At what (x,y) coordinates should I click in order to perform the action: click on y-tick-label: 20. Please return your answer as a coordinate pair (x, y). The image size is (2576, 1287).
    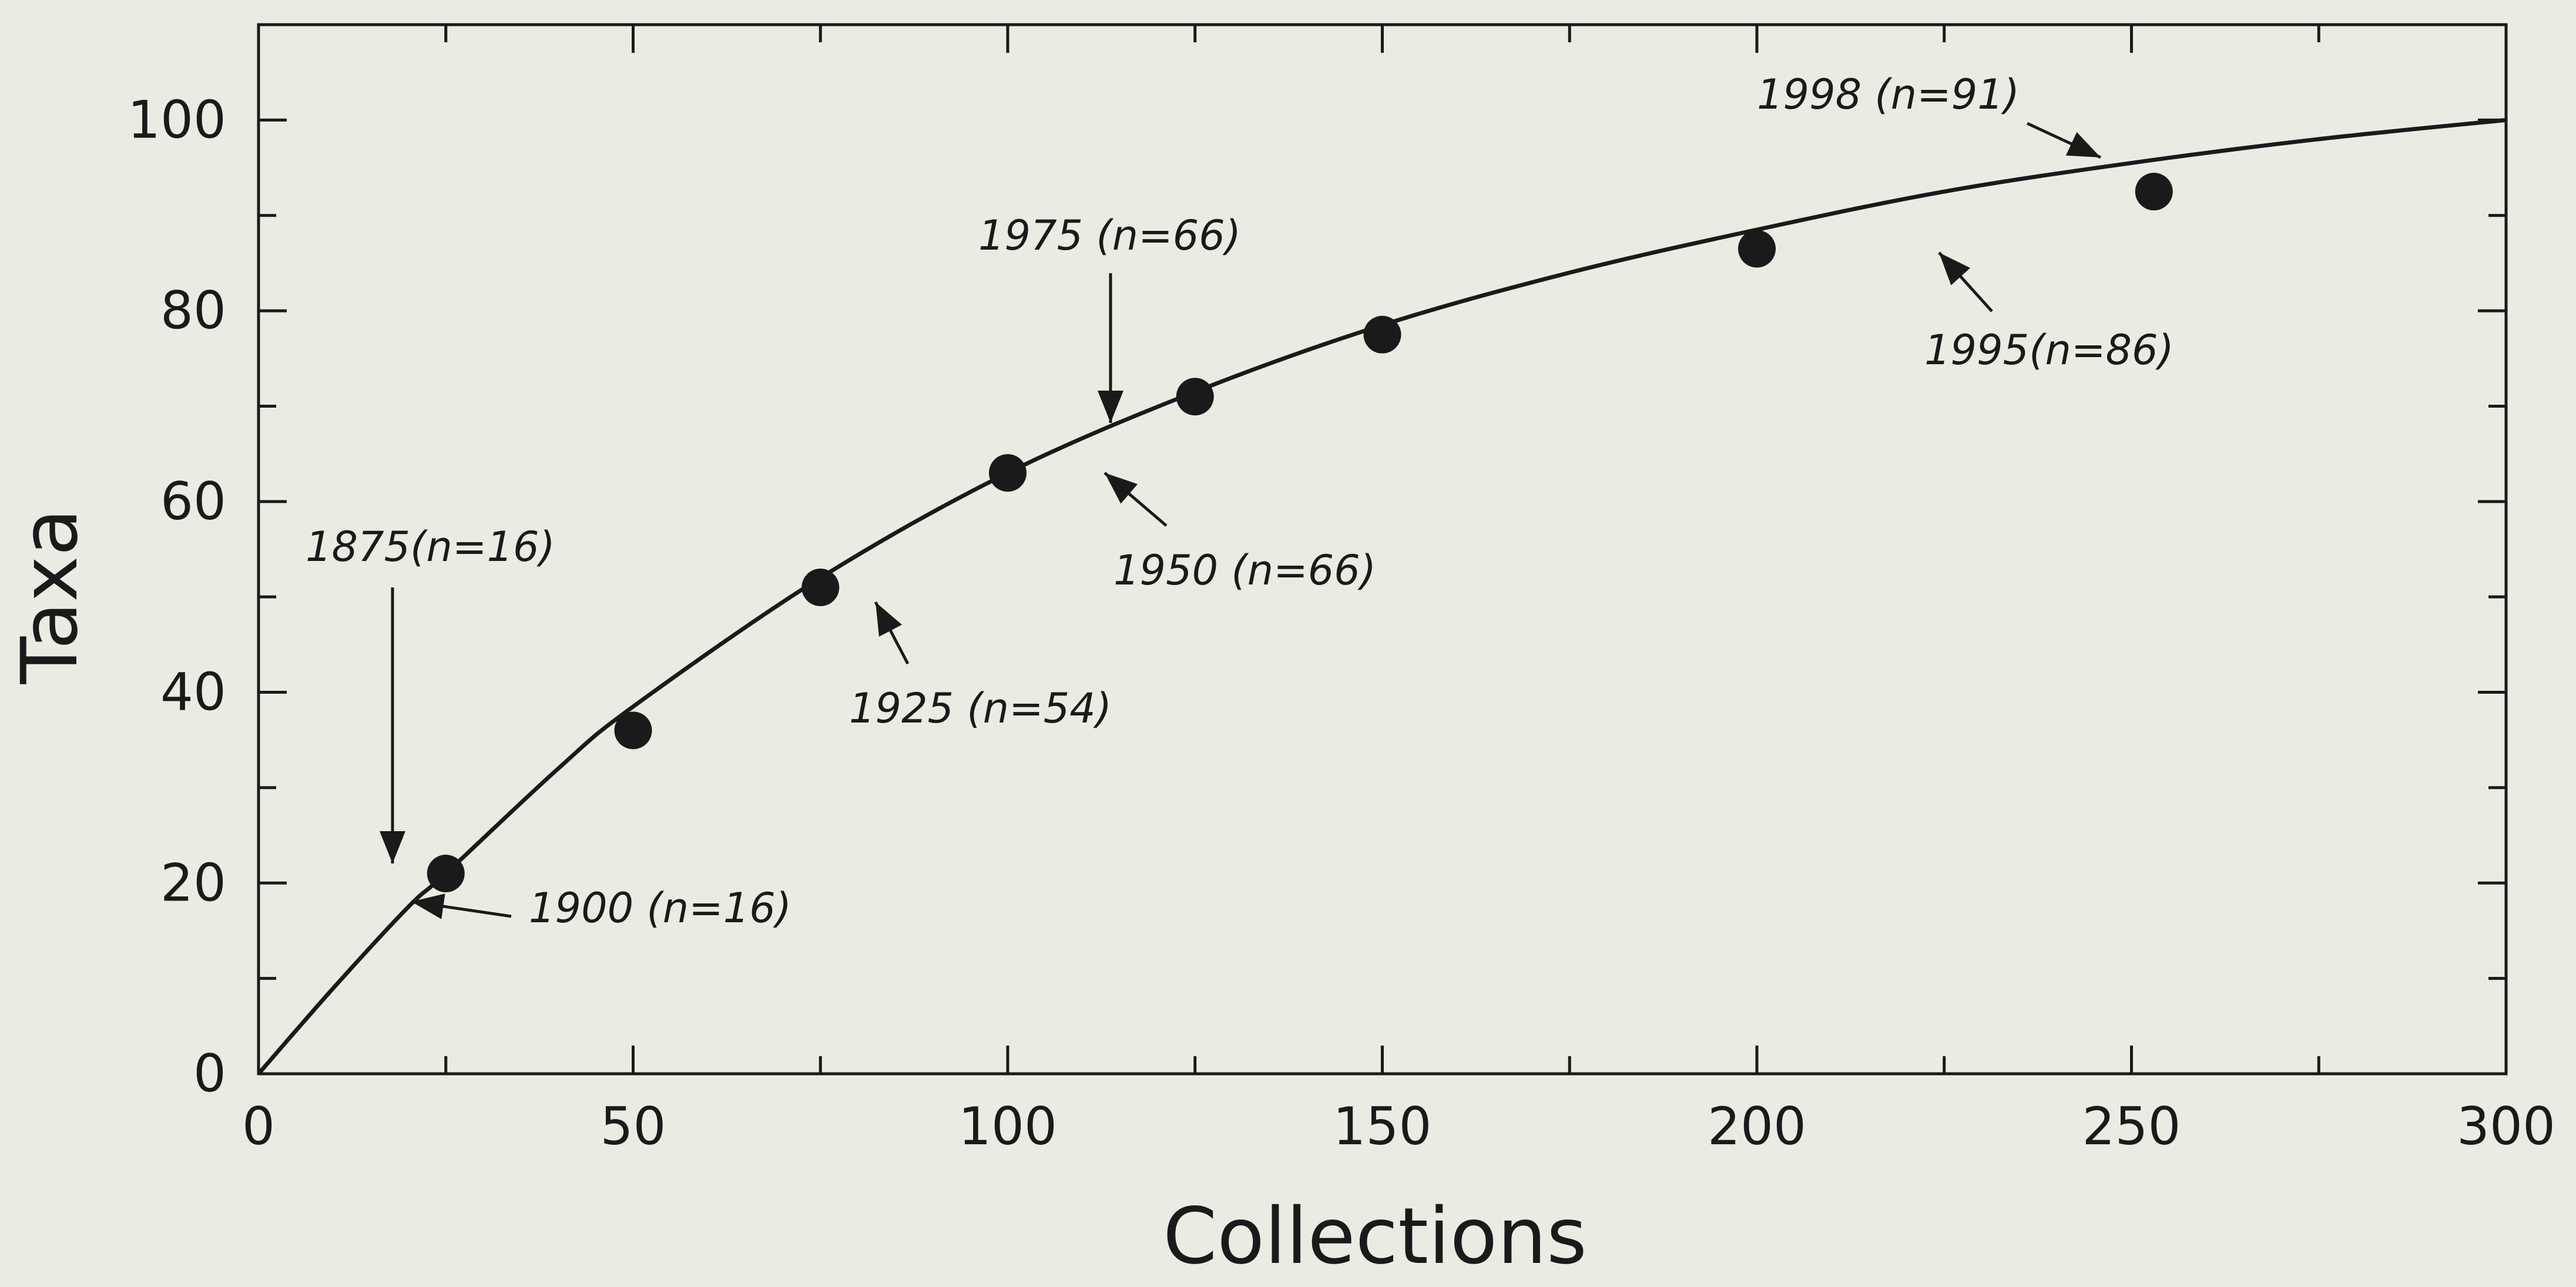
    Looking at the image, I should click on (193, 882).